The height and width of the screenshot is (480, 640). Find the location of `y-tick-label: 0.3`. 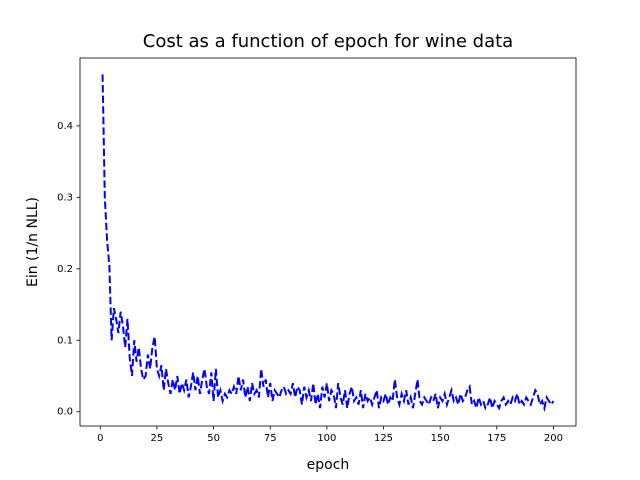

y-tick-label: 0.3 is located at coordinates (65, 197).